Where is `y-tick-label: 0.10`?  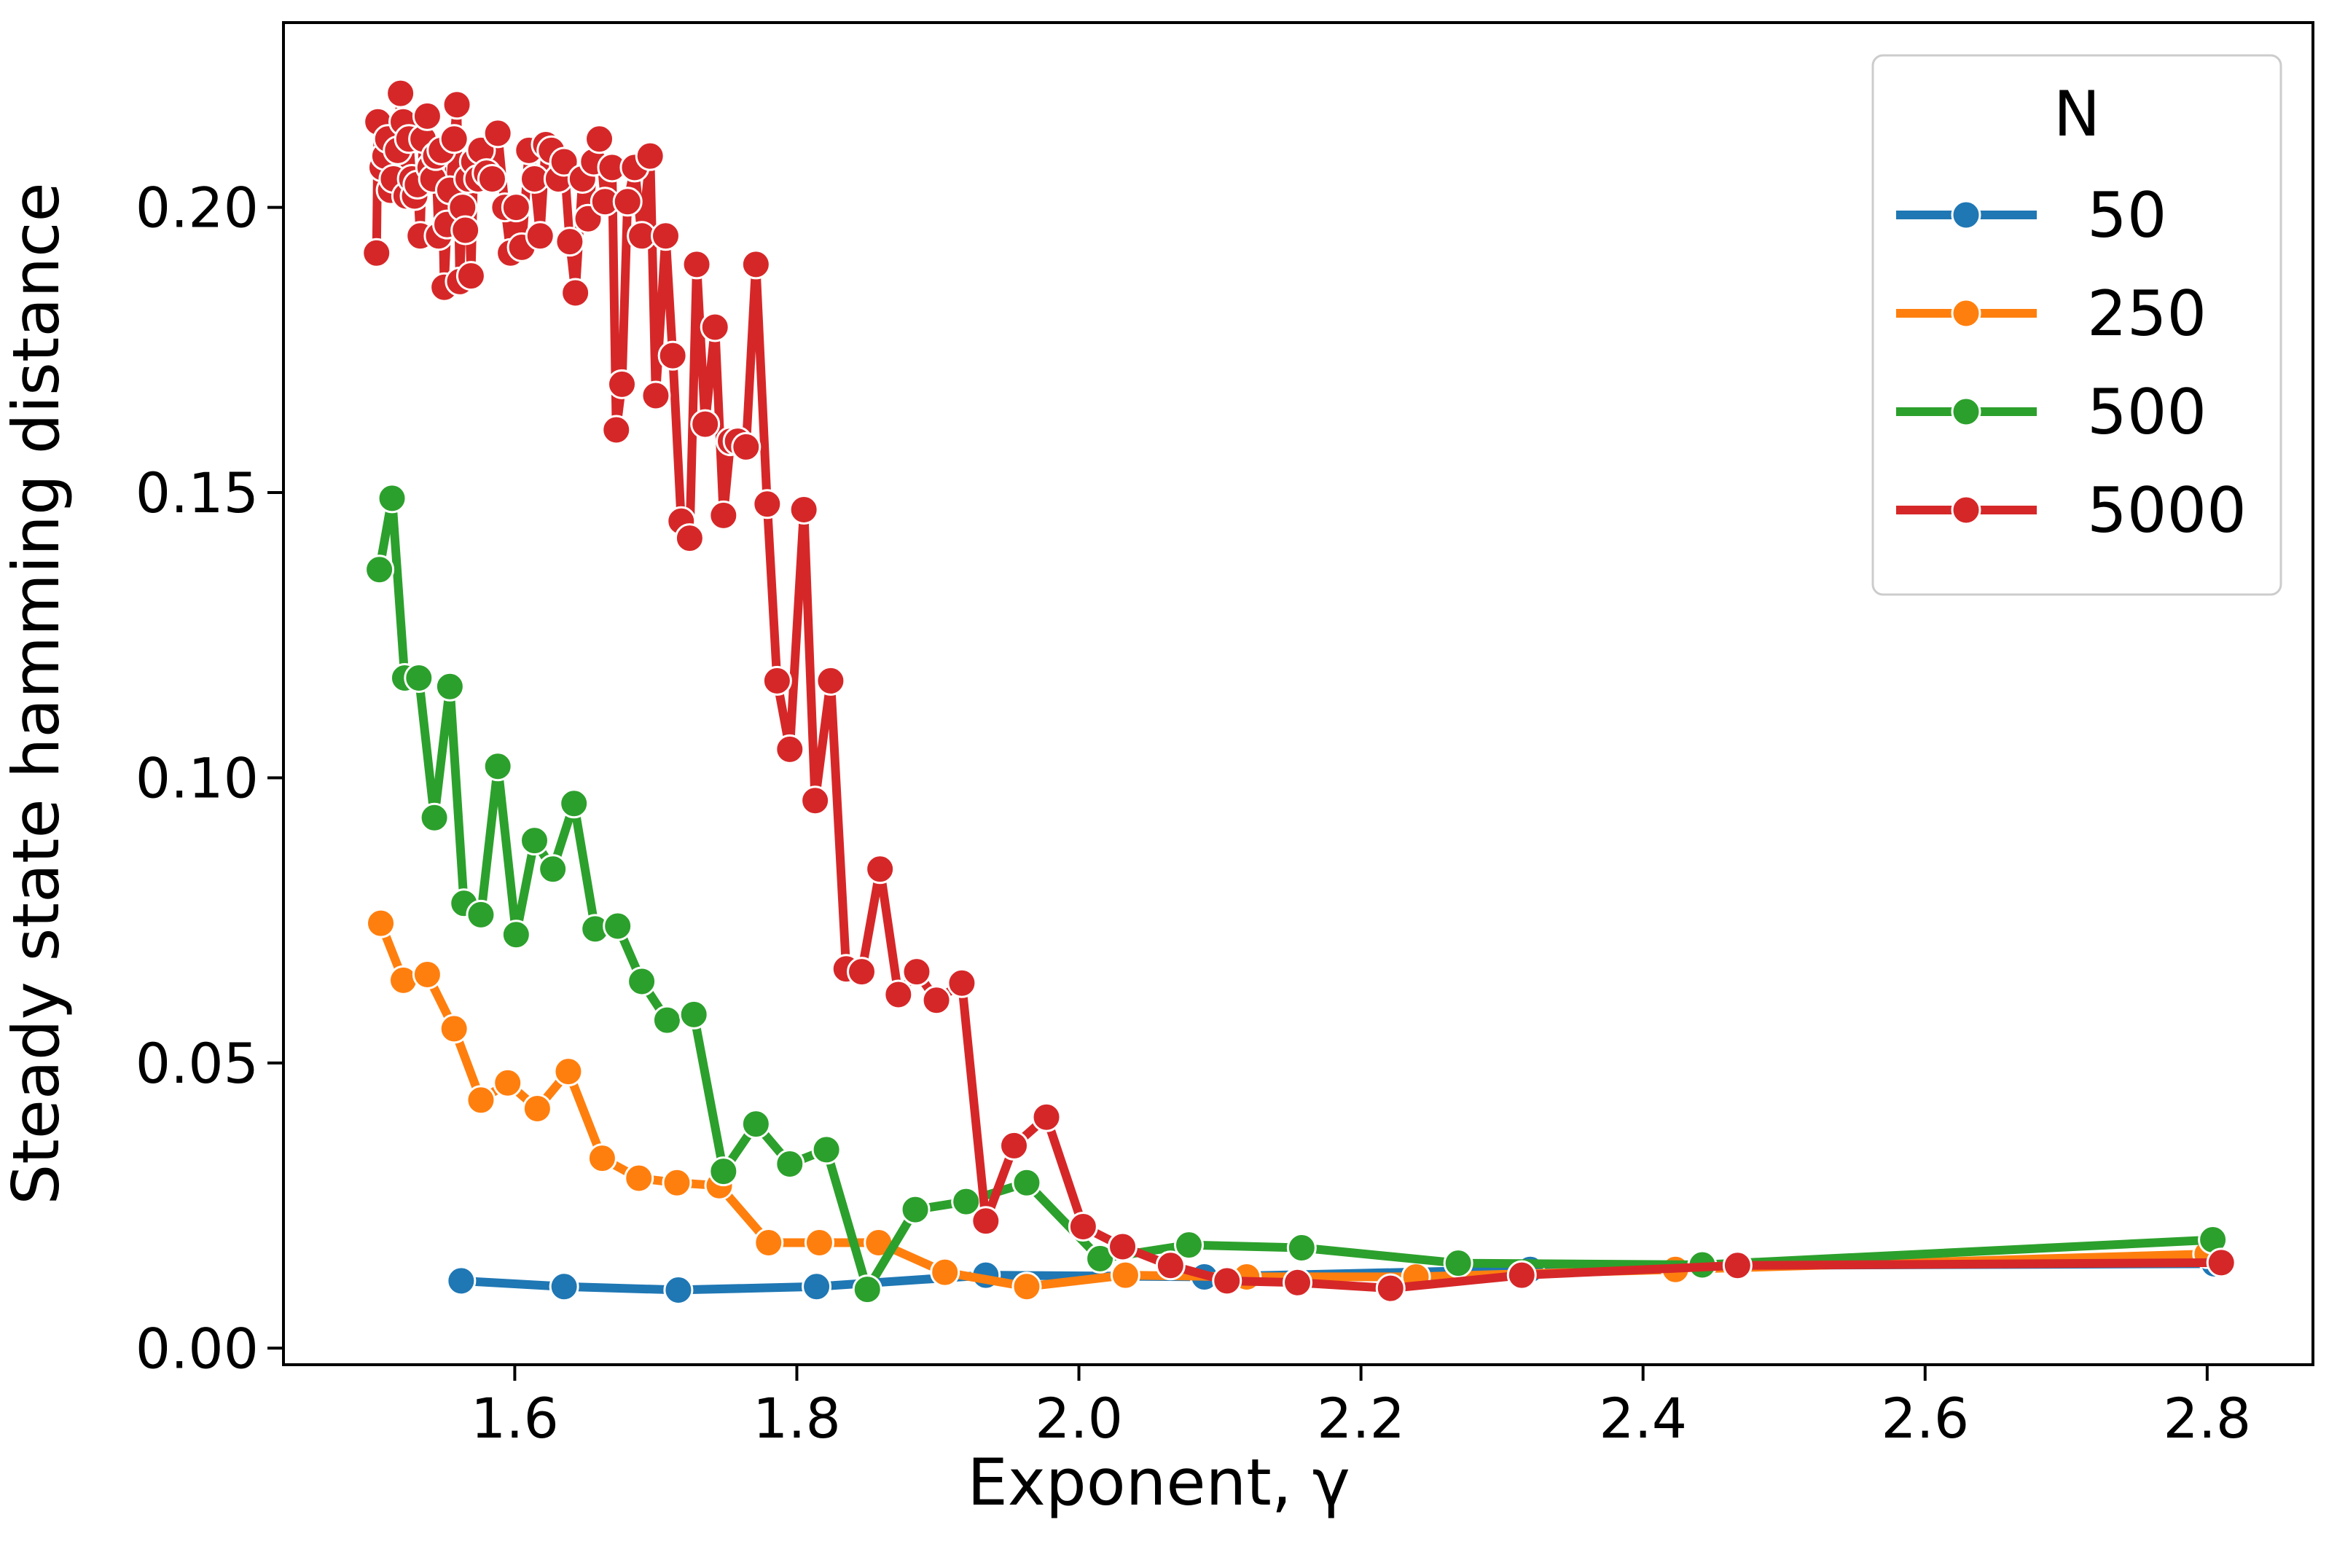 y-tick-label: 0.10 is located at coordinates (197, 777).